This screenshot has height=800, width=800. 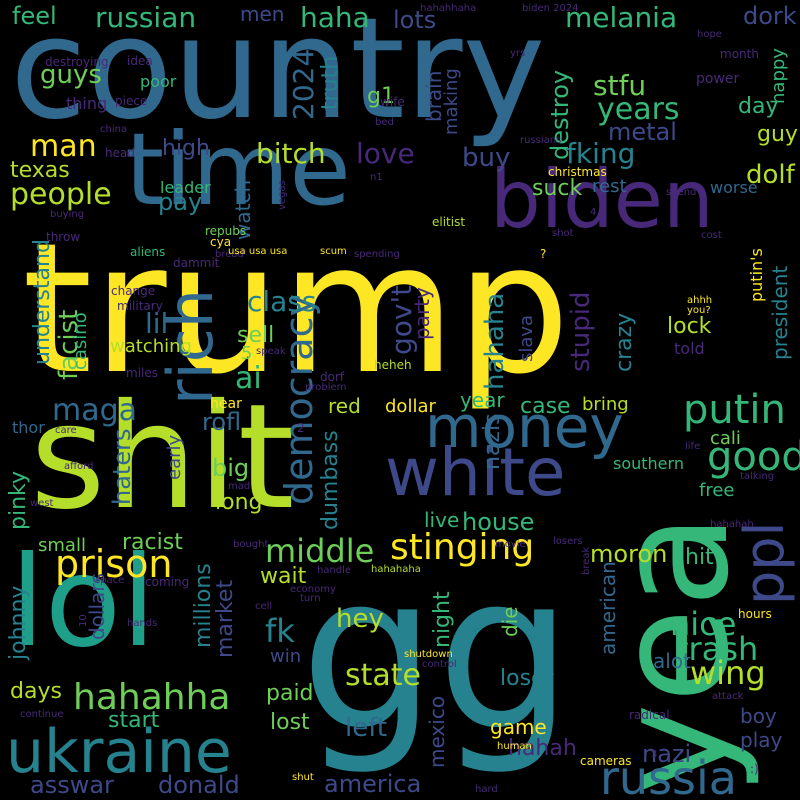 I want to click on word-you: you?, so click(x=699, y=310).